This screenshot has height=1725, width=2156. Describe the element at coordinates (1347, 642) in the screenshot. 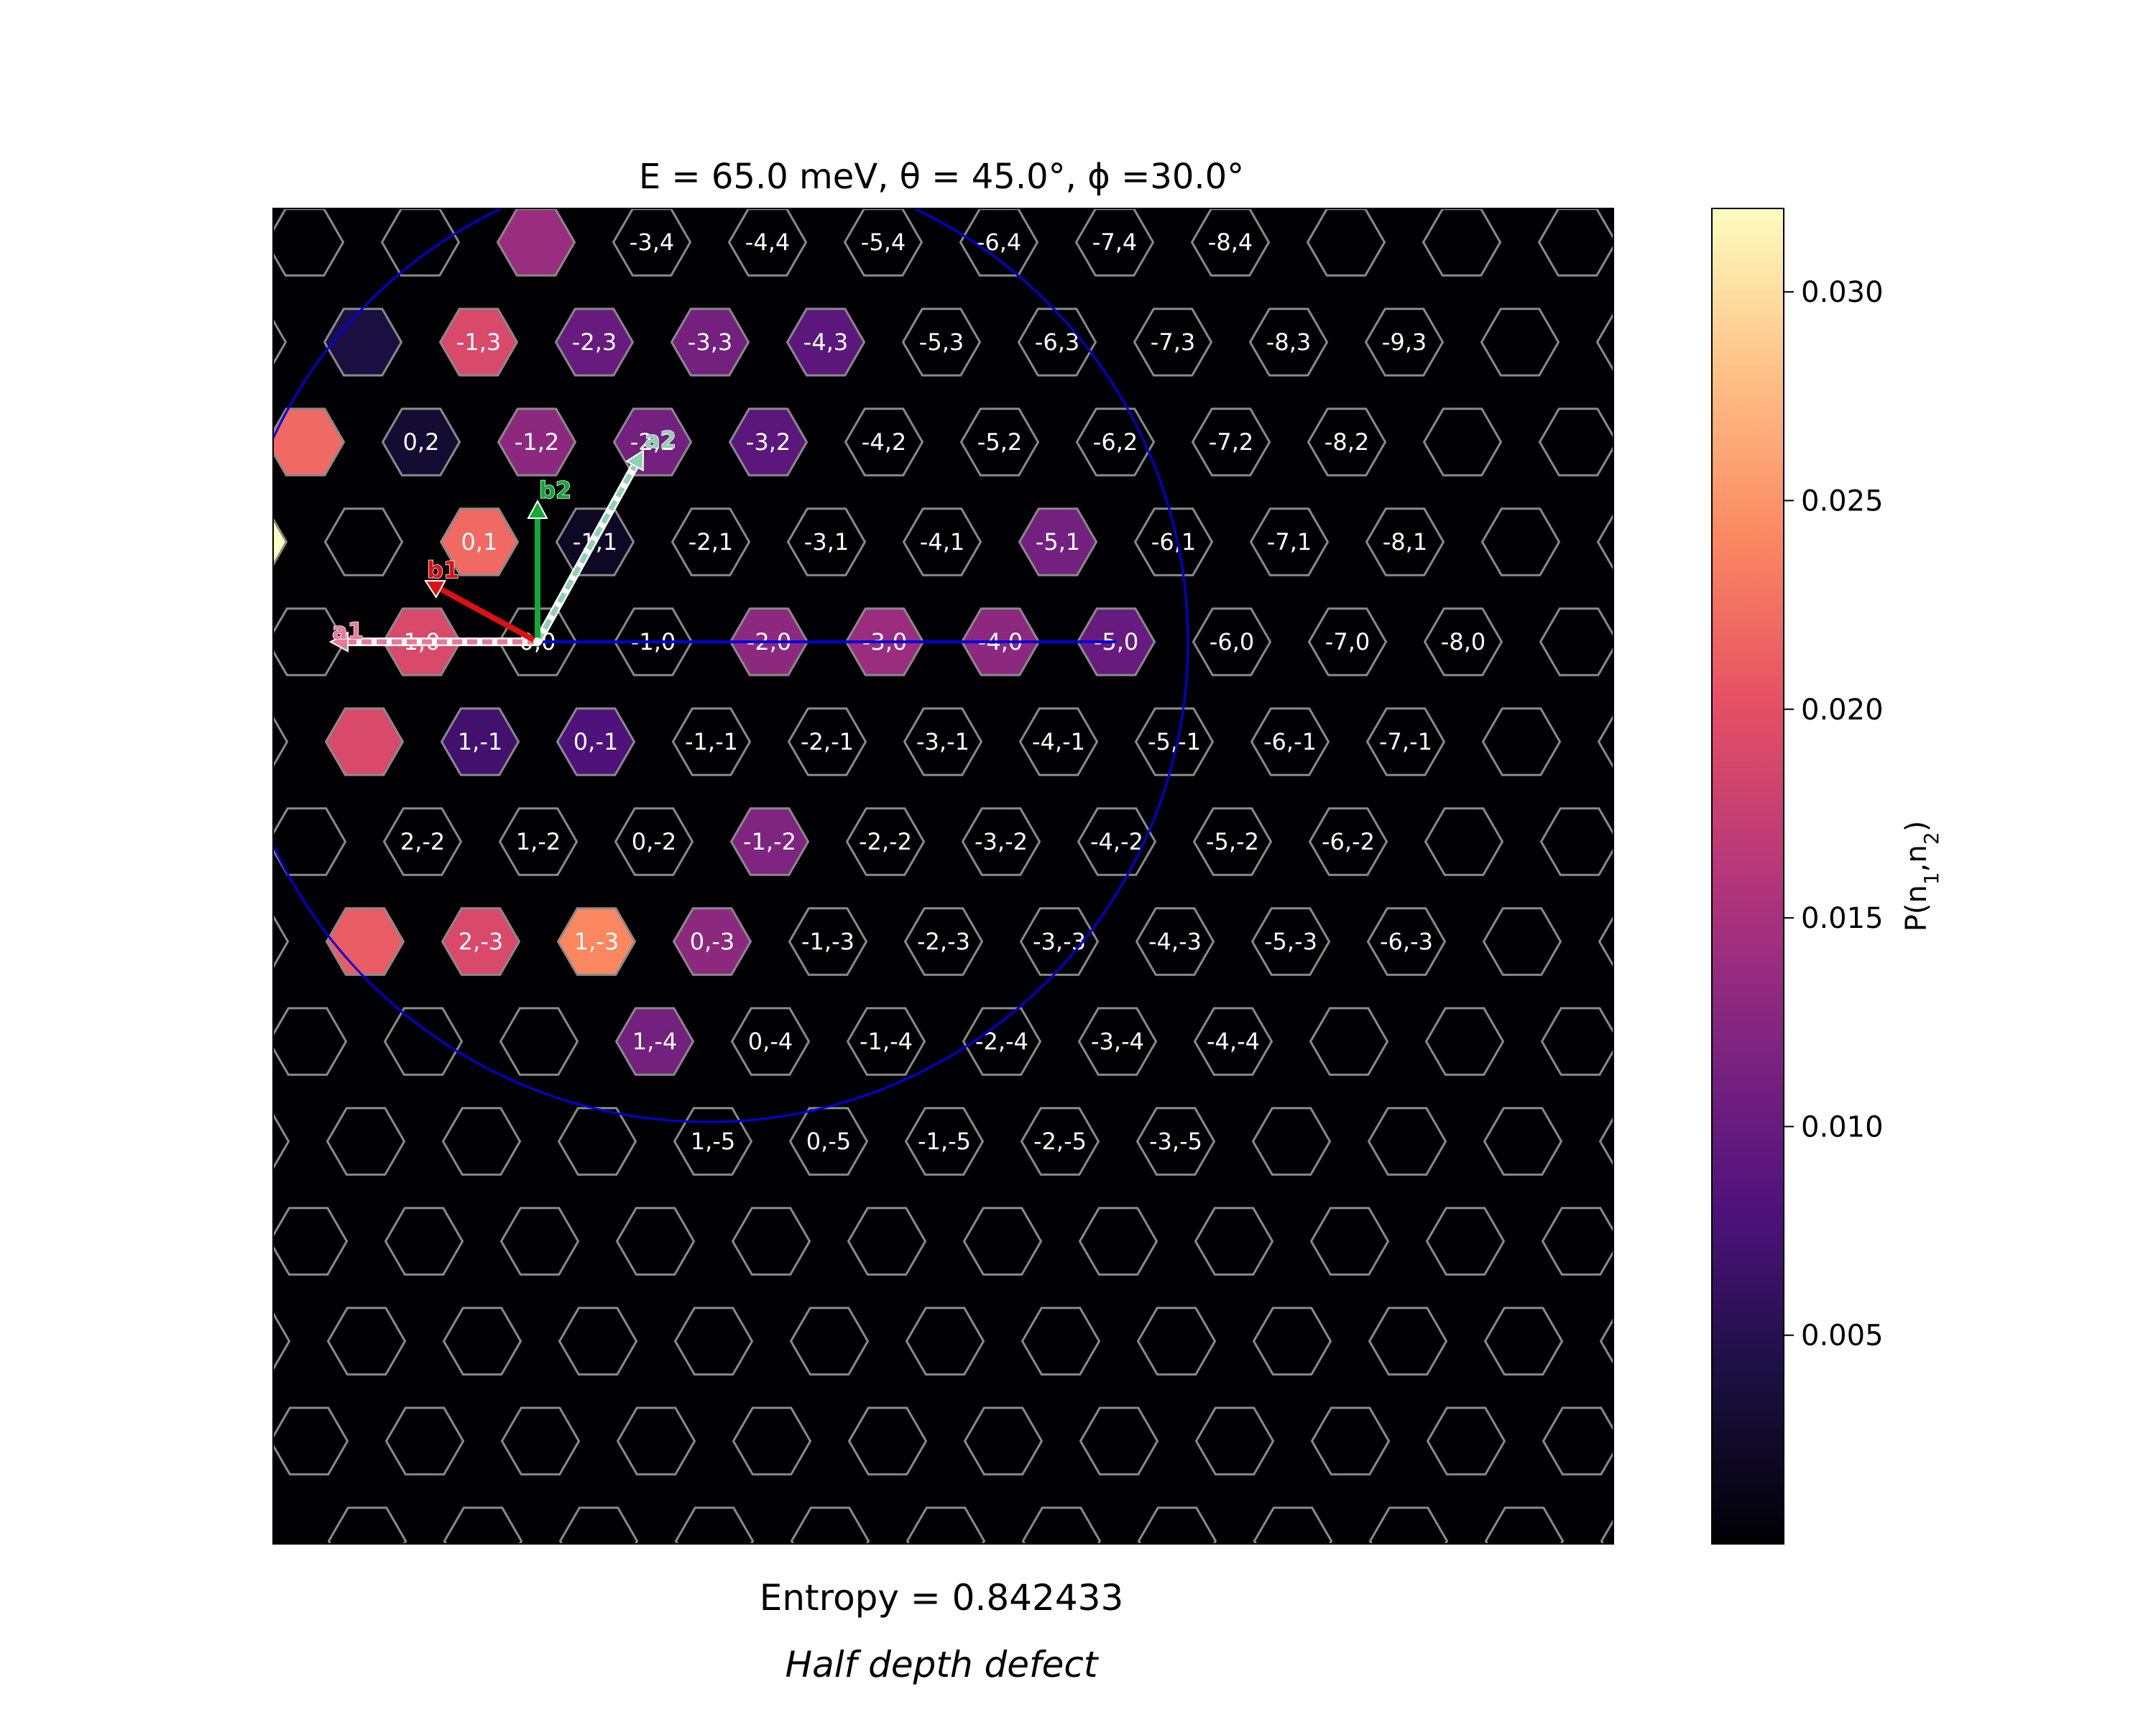

I see `cell-label: -7,0` at that location.